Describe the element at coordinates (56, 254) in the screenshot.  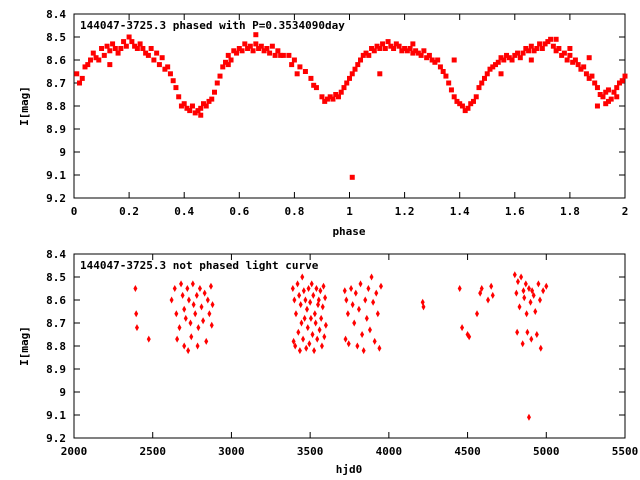
I see `unphased-y-tick-label: 8.4` at that location.